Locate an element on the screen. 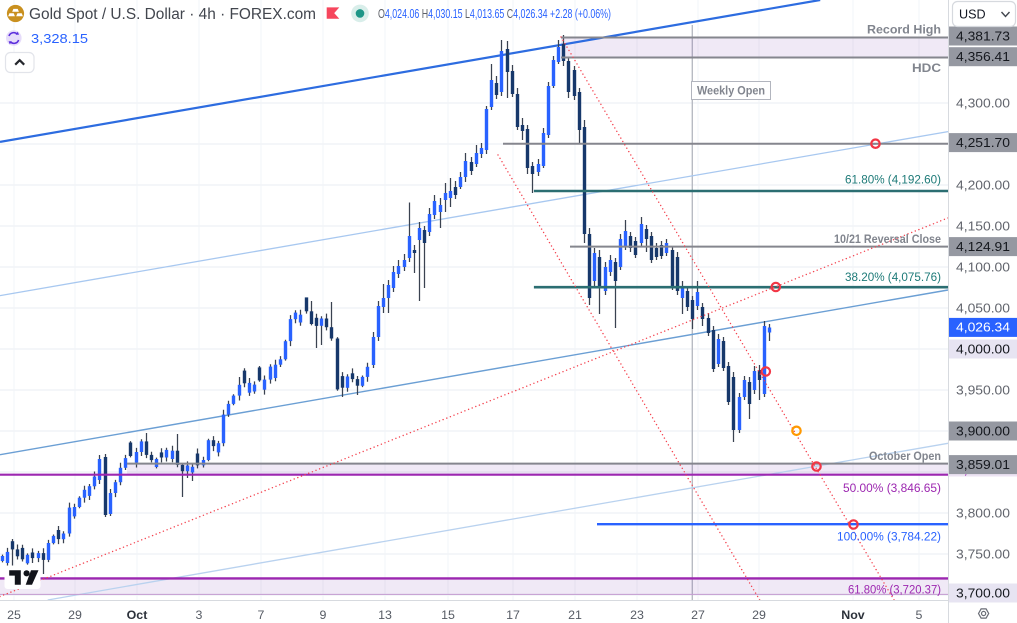 This screenshot has width=1017, height=623. svg-text:Gold Spot / U.S. Dollar · 4h ·: Gold Spot / U.S. Dollar · 4h · FOREX.com is located at coordinates (172, 14).